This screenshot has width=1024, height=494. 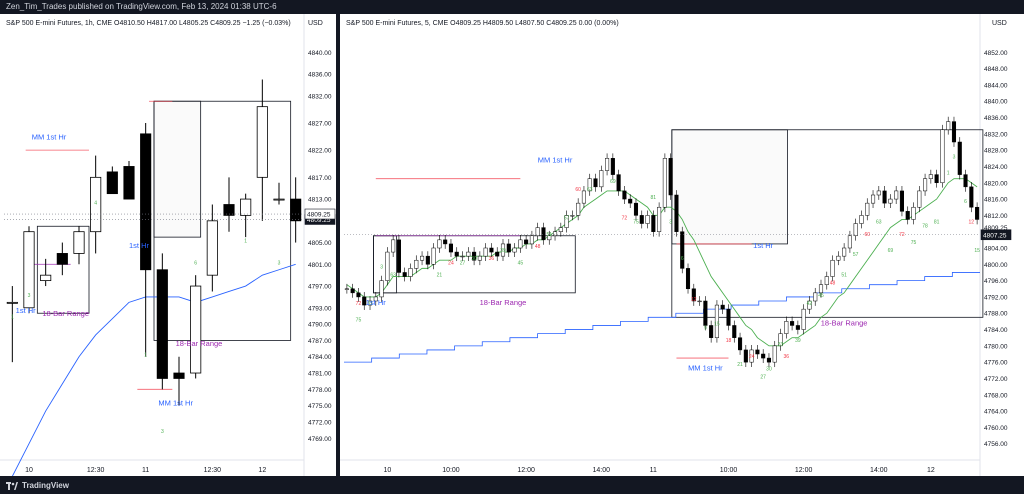 What do you see at coordinates (602, 470) in the screenshot?
I see `chart-5m-xtick-label: 14:00` at bounding box center [602, 470].